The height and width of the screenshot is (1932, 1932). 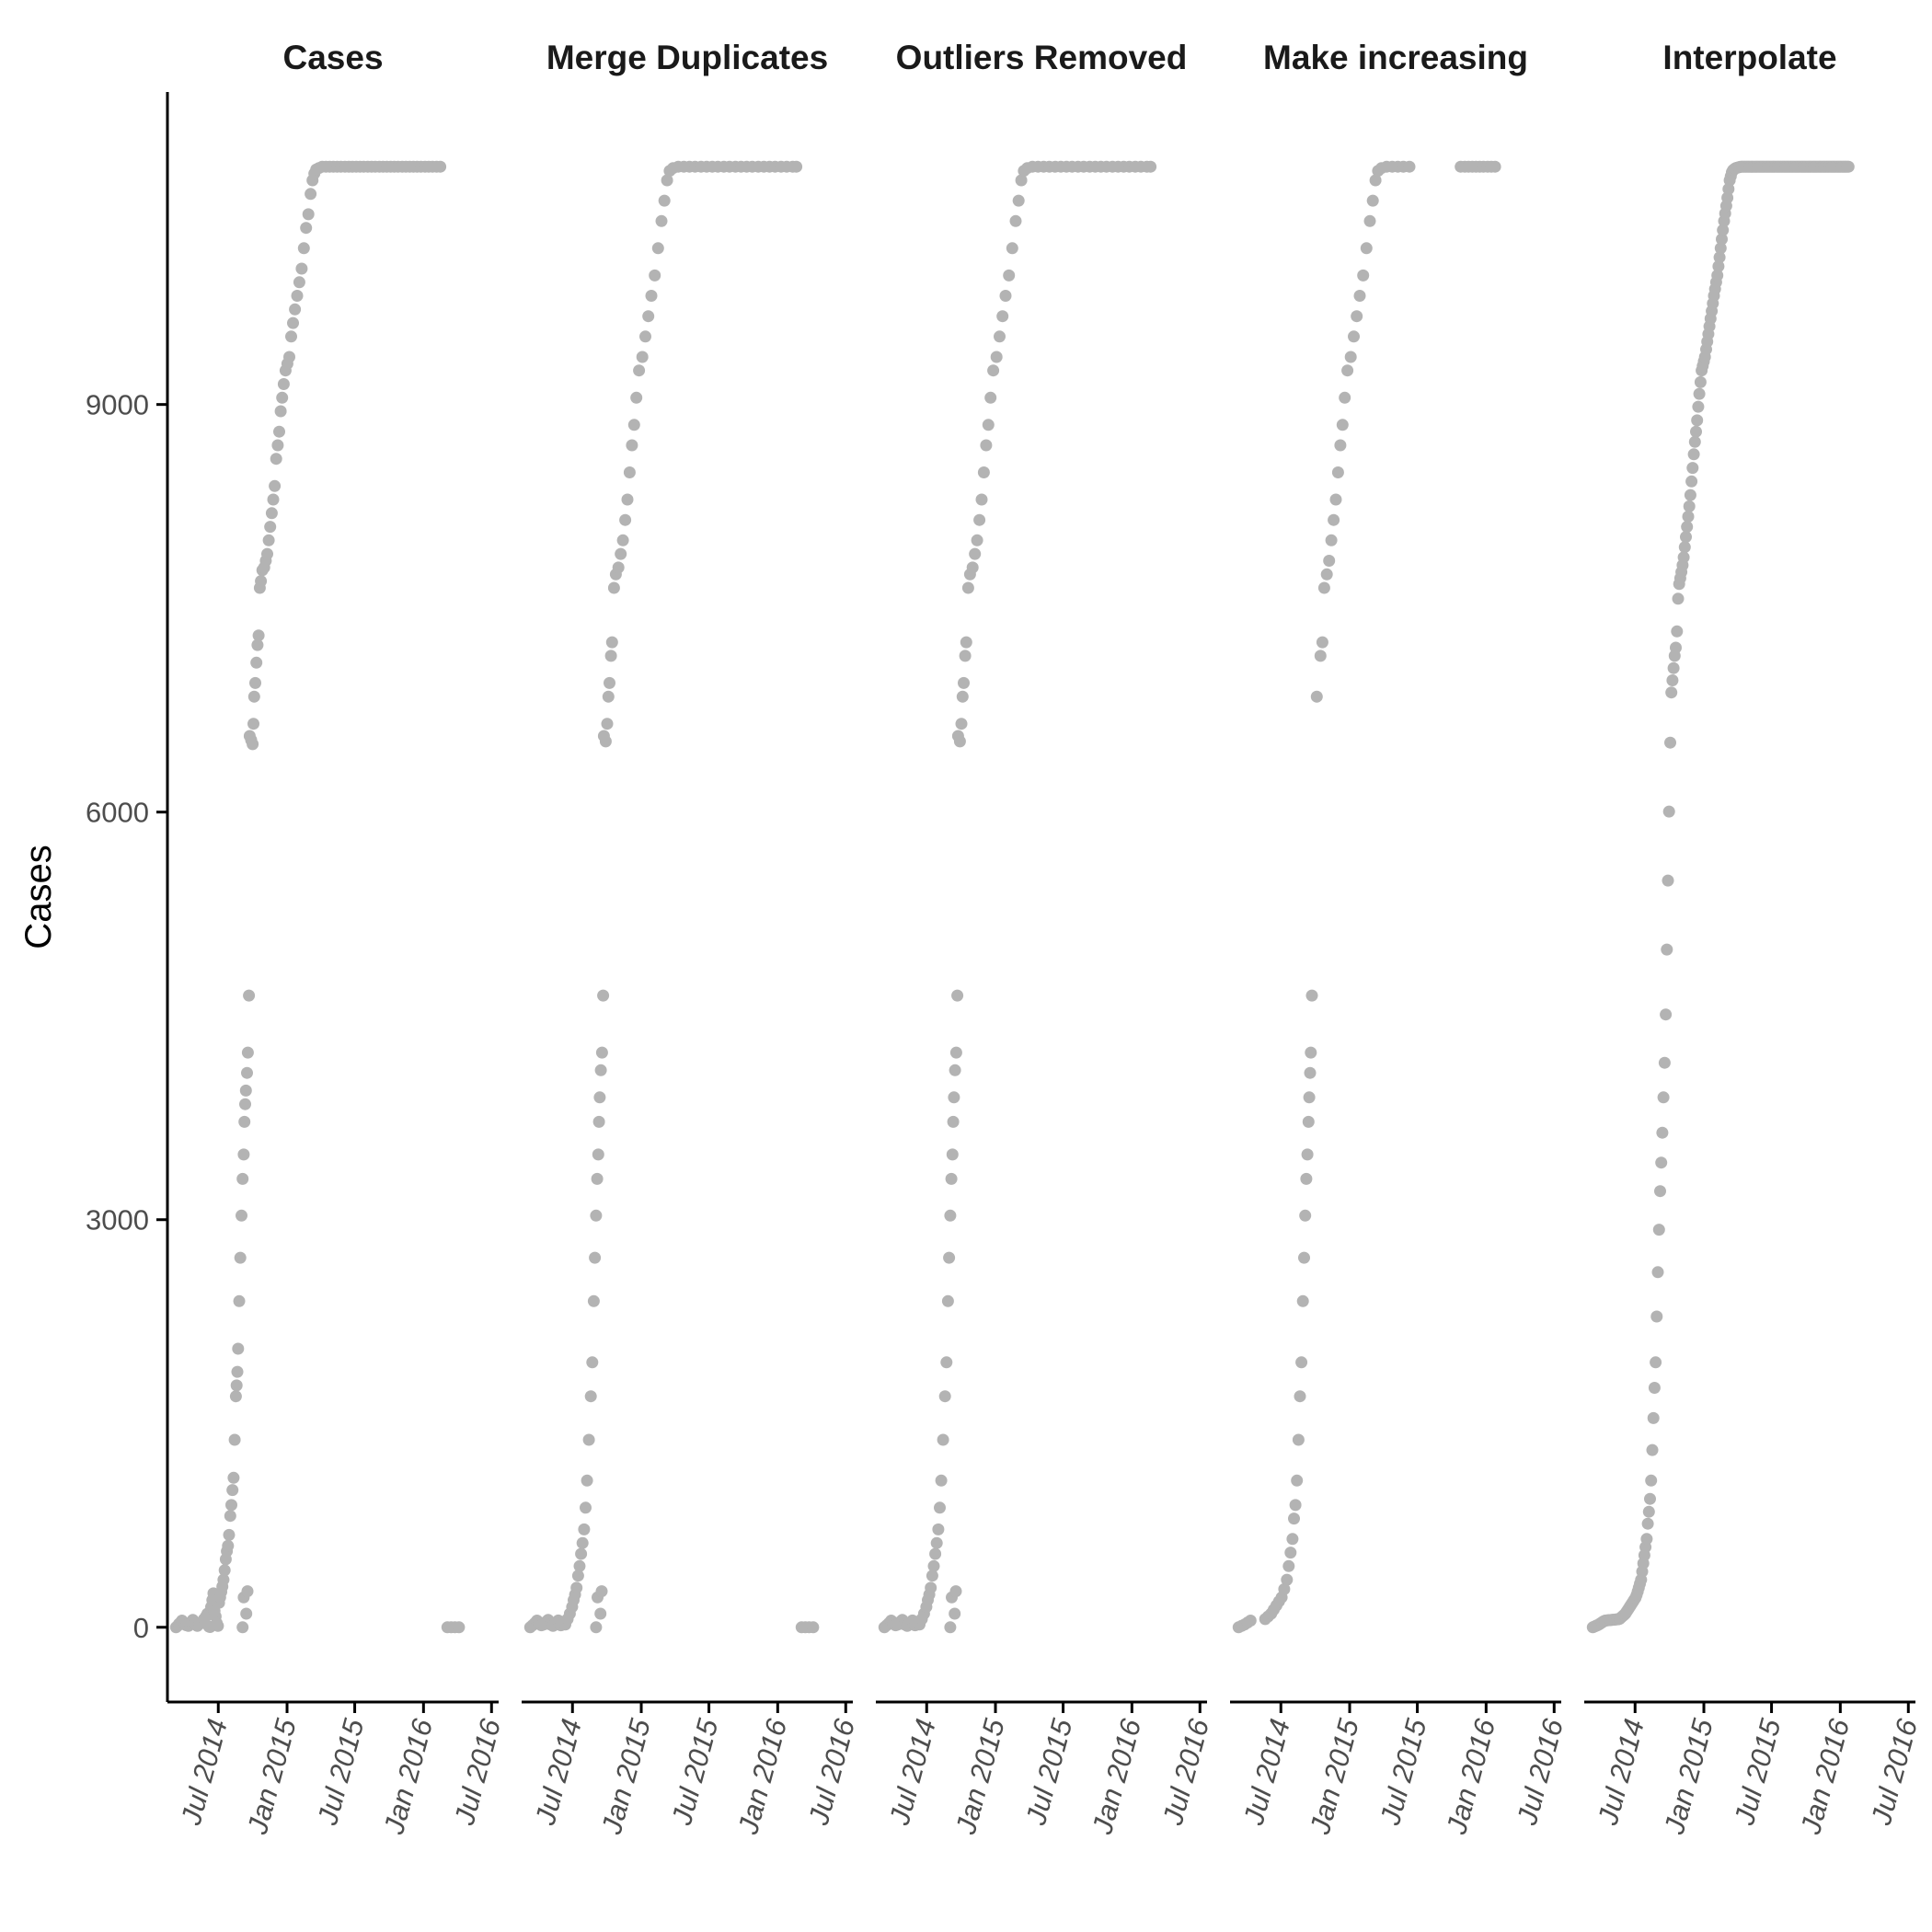 I want to click on x-tick-label: Jan 2015, so click(x=1334, y=1776).